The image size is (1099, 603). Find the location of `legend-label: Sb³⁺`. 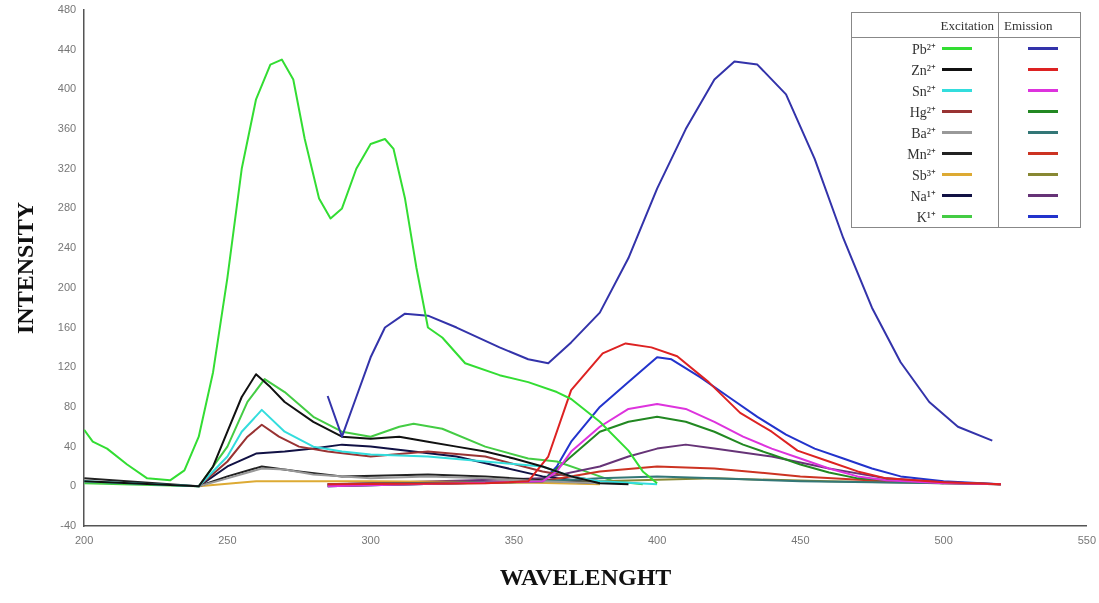

legend-label: Sb³⁺ is located at coordinates (924, 175).